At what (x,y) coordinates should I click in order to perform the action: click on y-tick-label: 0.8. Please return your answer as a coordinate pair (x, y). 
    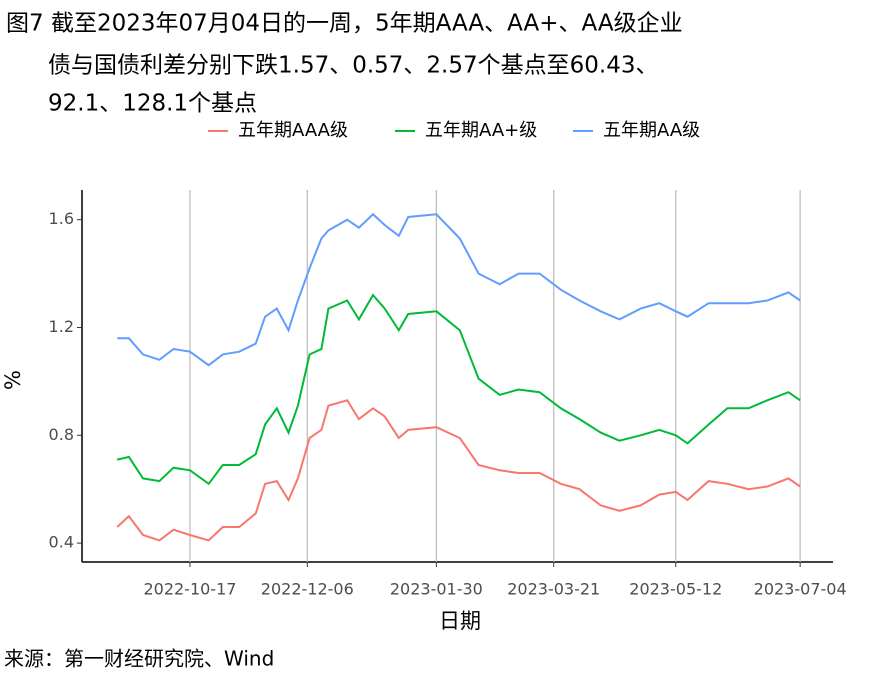
    Looking at the image, I should click on (61, 434).